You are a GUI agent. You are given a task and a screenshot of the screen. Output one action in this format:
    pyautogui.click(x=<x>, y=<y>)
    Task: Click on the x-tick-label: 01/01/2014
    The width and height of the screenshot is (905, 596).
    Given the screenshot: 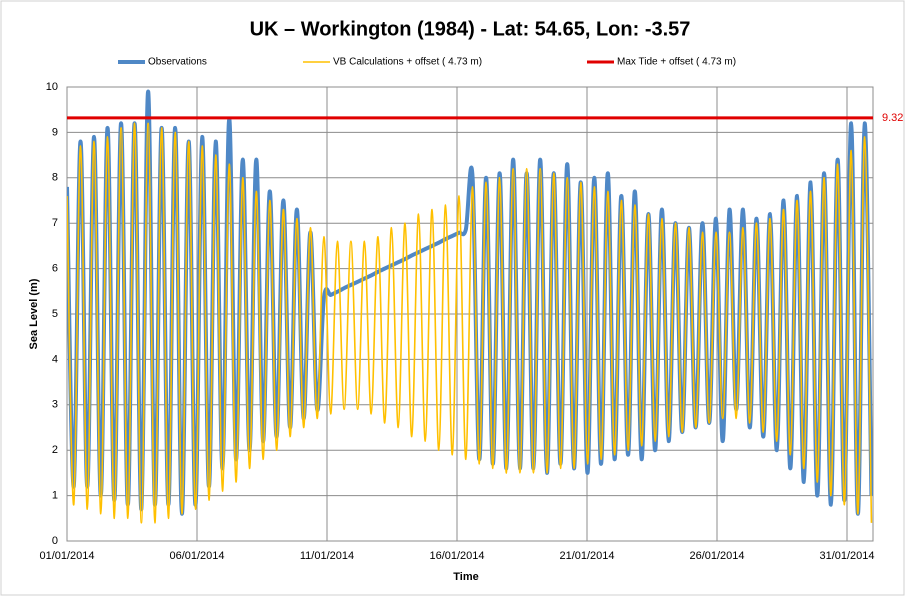 What is the action you would take?
    pyautogui.click(x=66, y=556)
    